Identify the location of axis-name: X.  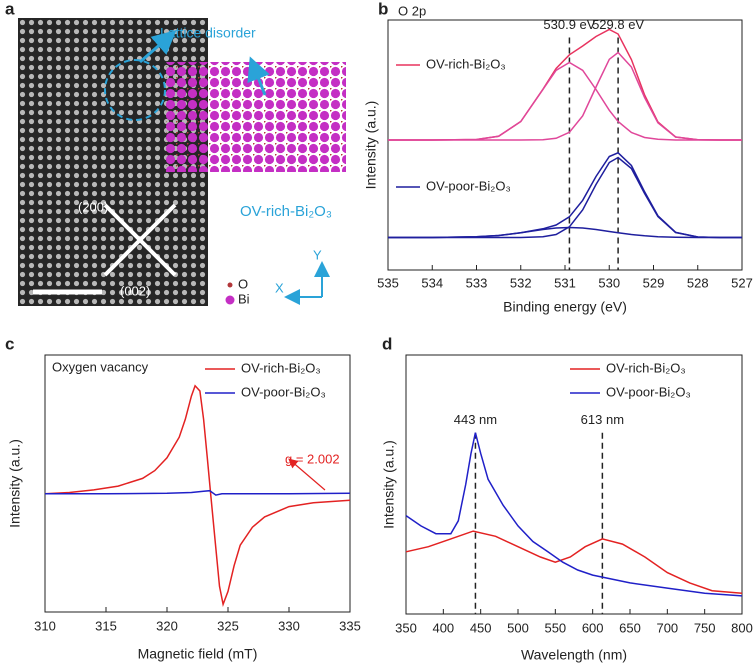
(279, 287).